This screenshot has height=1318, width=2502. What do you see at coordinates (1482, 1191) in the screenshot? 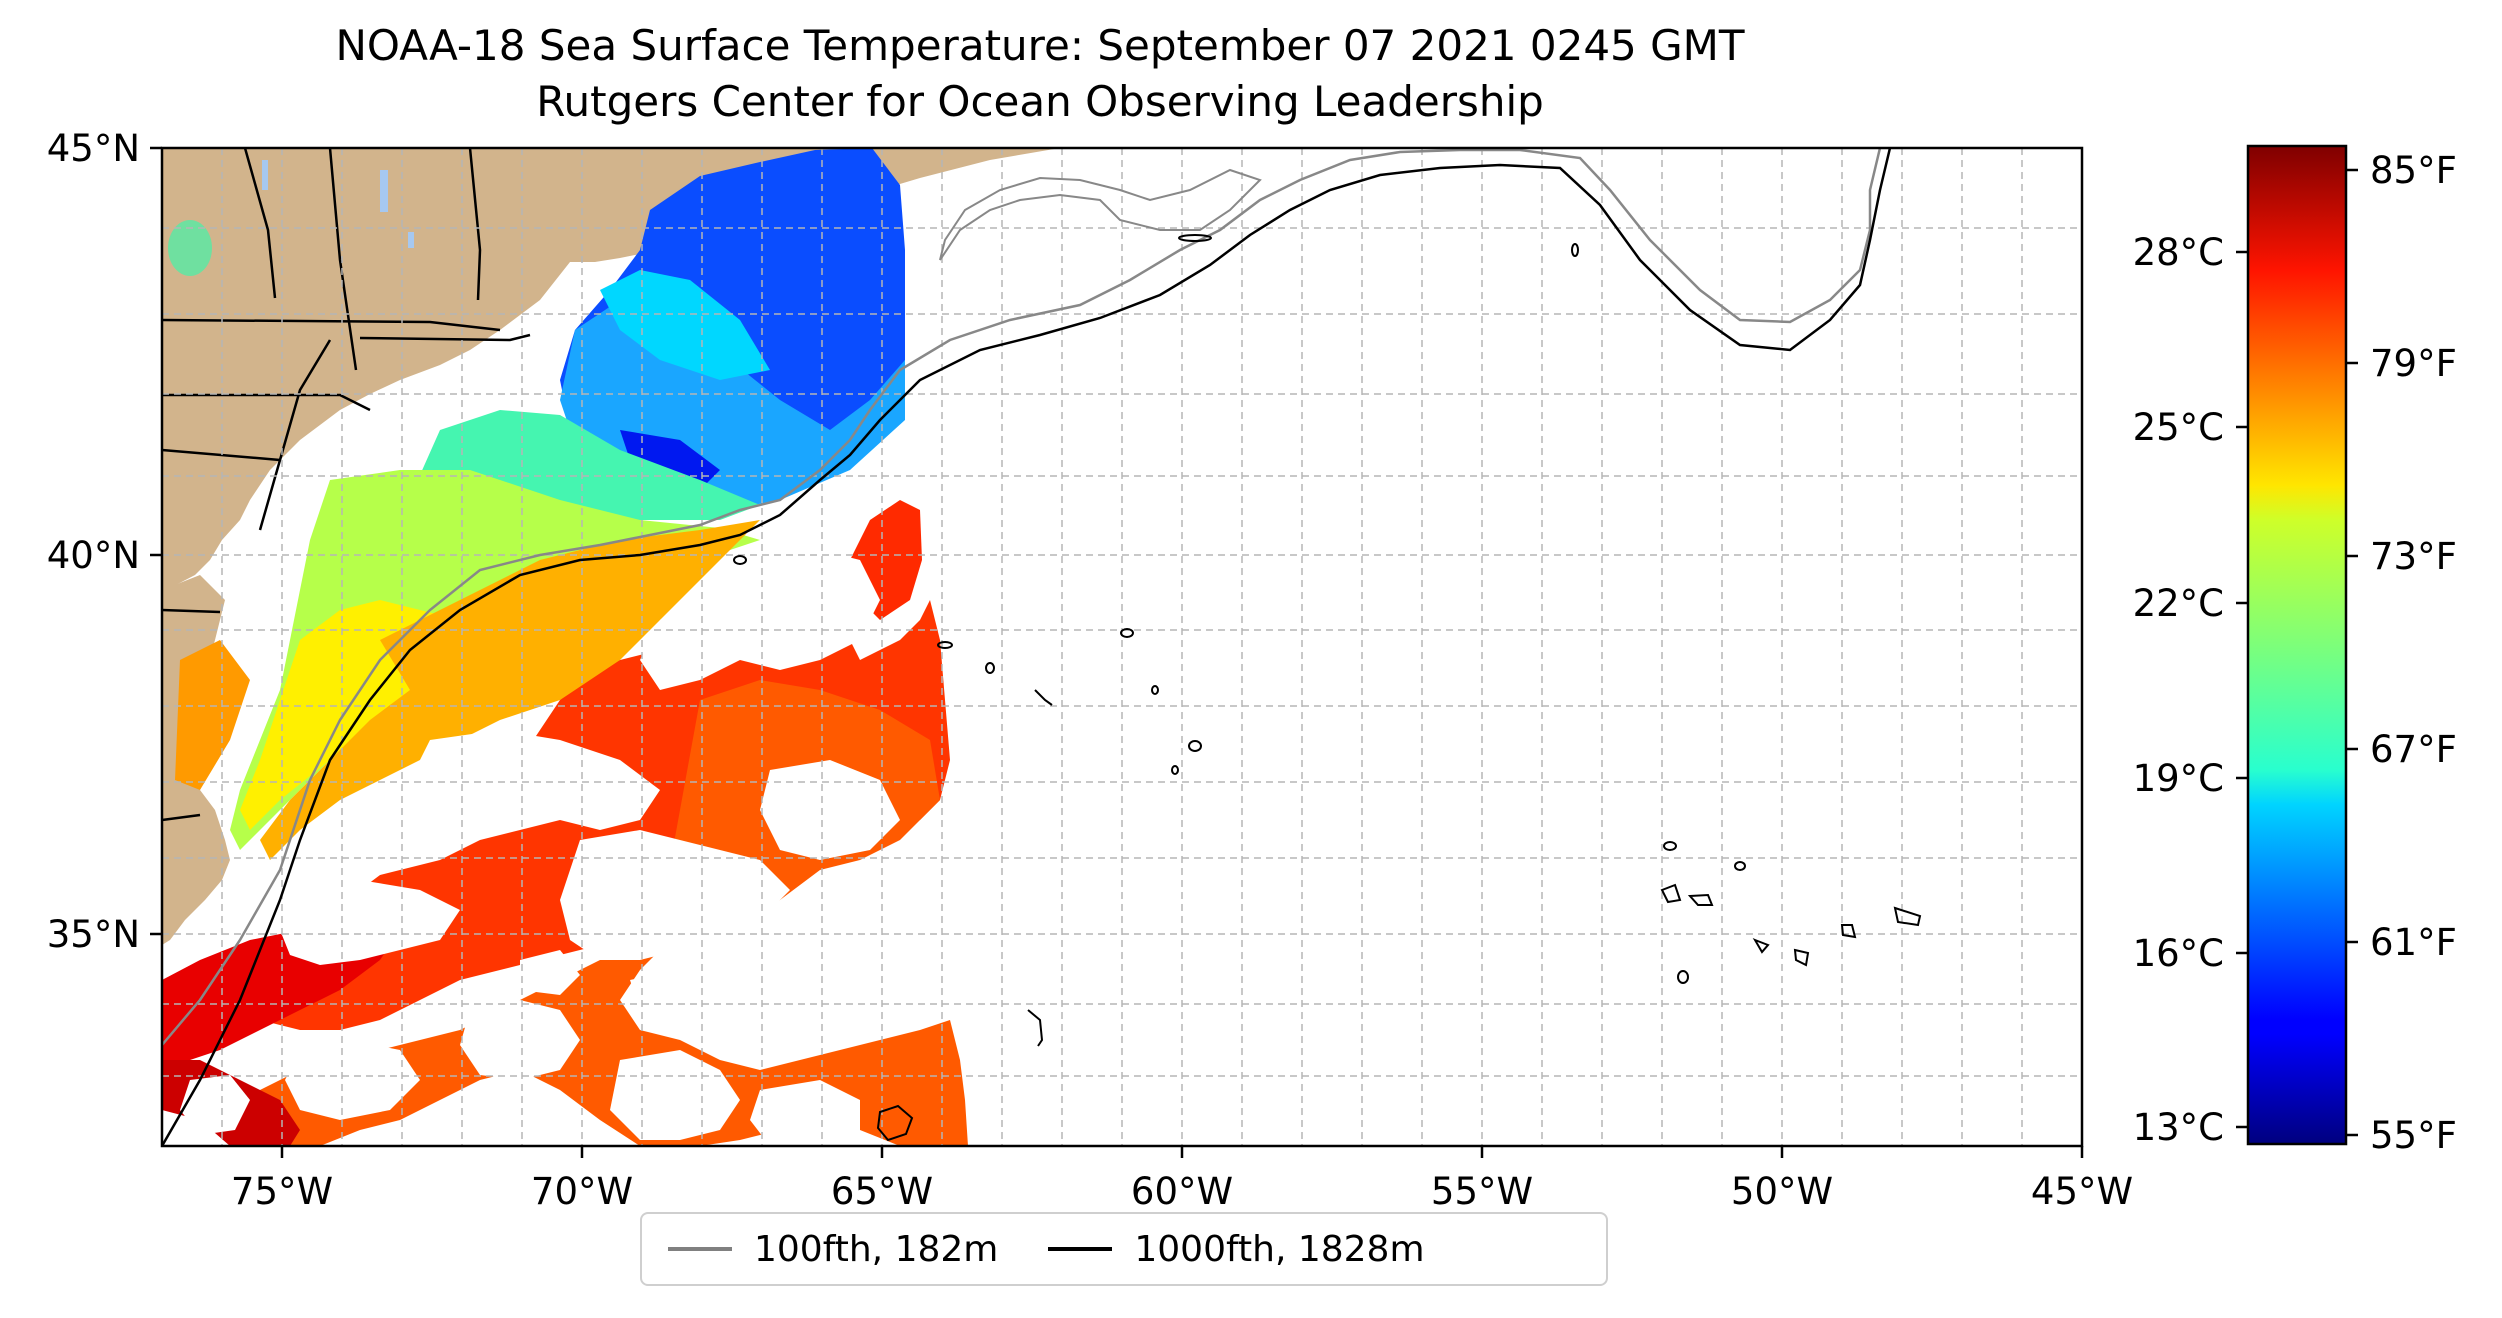
I see `lon-label: 55°W` at bounding box center [1482, 1191].